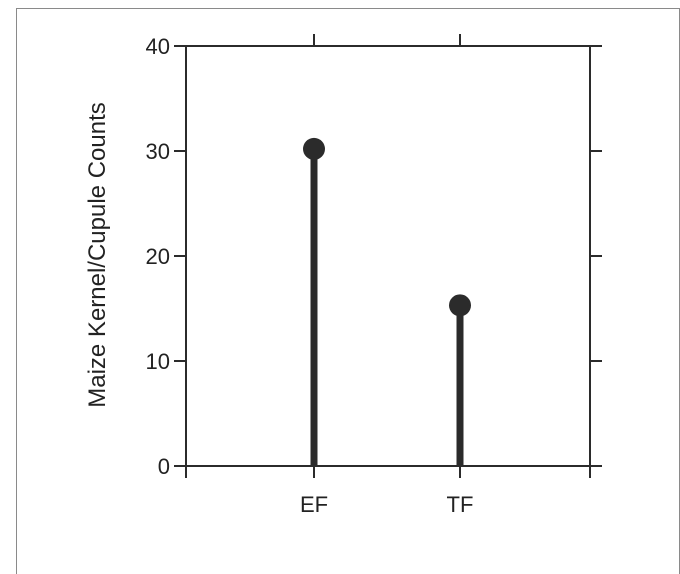 This screenshot has height=574, width=680. What do you see at coordinates (97, 255) in the screenshot?
I see `y-axis-title: Maize Kernel/Cupule Counts` at bounding box center [97, 255].